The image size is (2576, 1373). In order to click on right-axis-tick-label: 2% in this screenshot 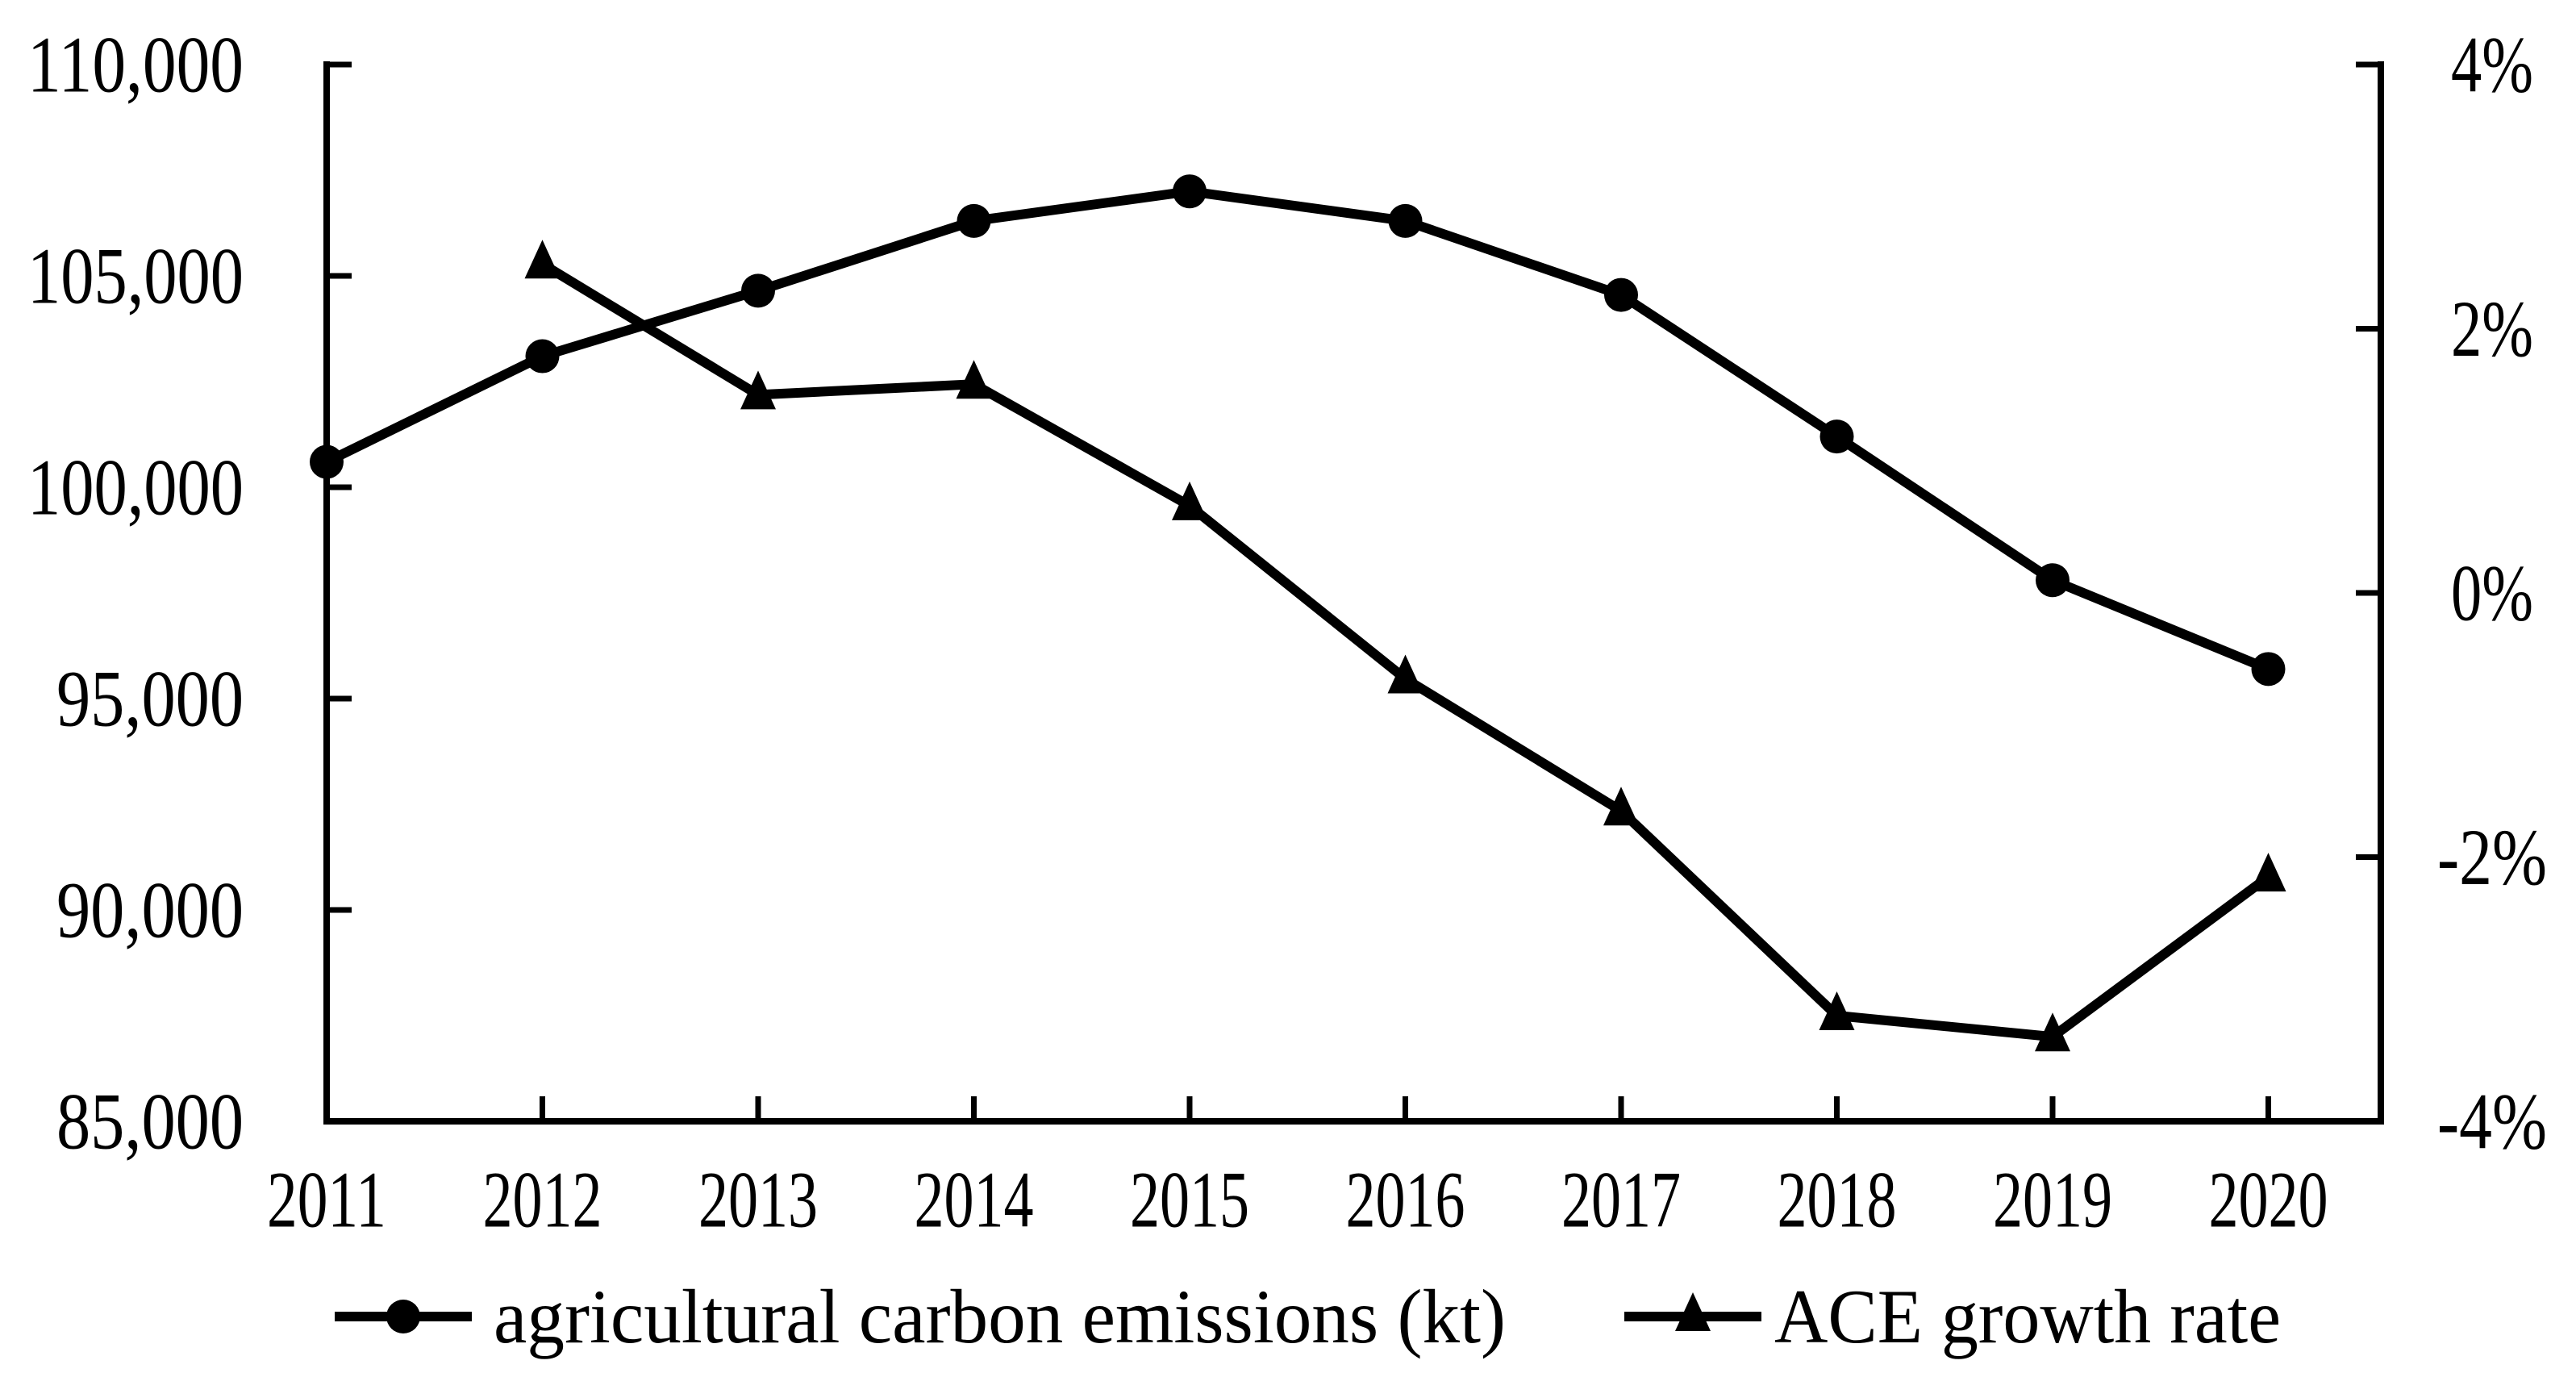, I will do `click(2492, 329)`.